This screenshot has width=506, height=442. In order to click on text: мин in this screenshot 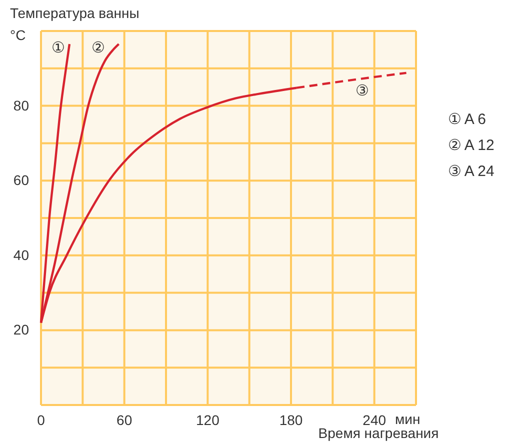, I will do `click(407, 419)`.